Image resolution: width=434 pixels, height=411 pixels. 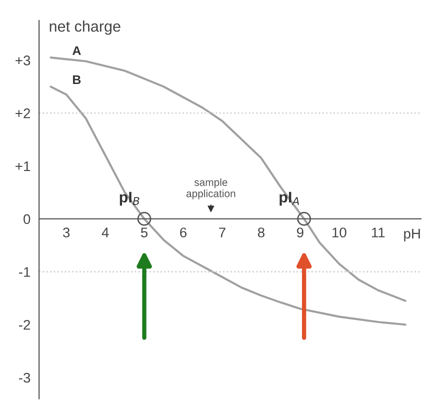 I want to click on x-tick-label: 8, so click(x=261, y=233).